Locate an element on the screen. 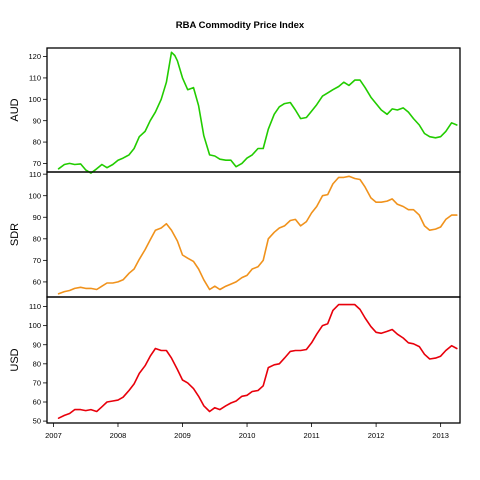 The width and height of the screenshot is (480, 480). x-tick-label: 2012 is located at coordinates (376, 435).